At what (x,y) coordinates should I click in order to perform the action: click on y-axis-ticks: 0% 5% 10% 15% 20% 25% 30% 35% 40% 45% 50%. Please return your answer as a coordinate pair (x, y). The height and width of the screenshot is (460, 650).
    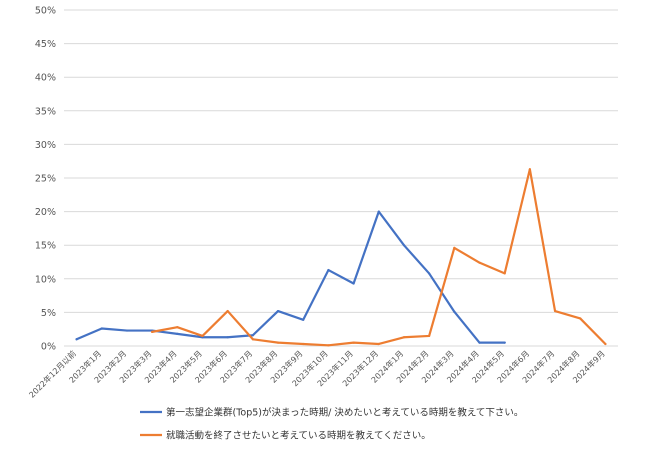
    Looking at the image, I should click on (45, 179).